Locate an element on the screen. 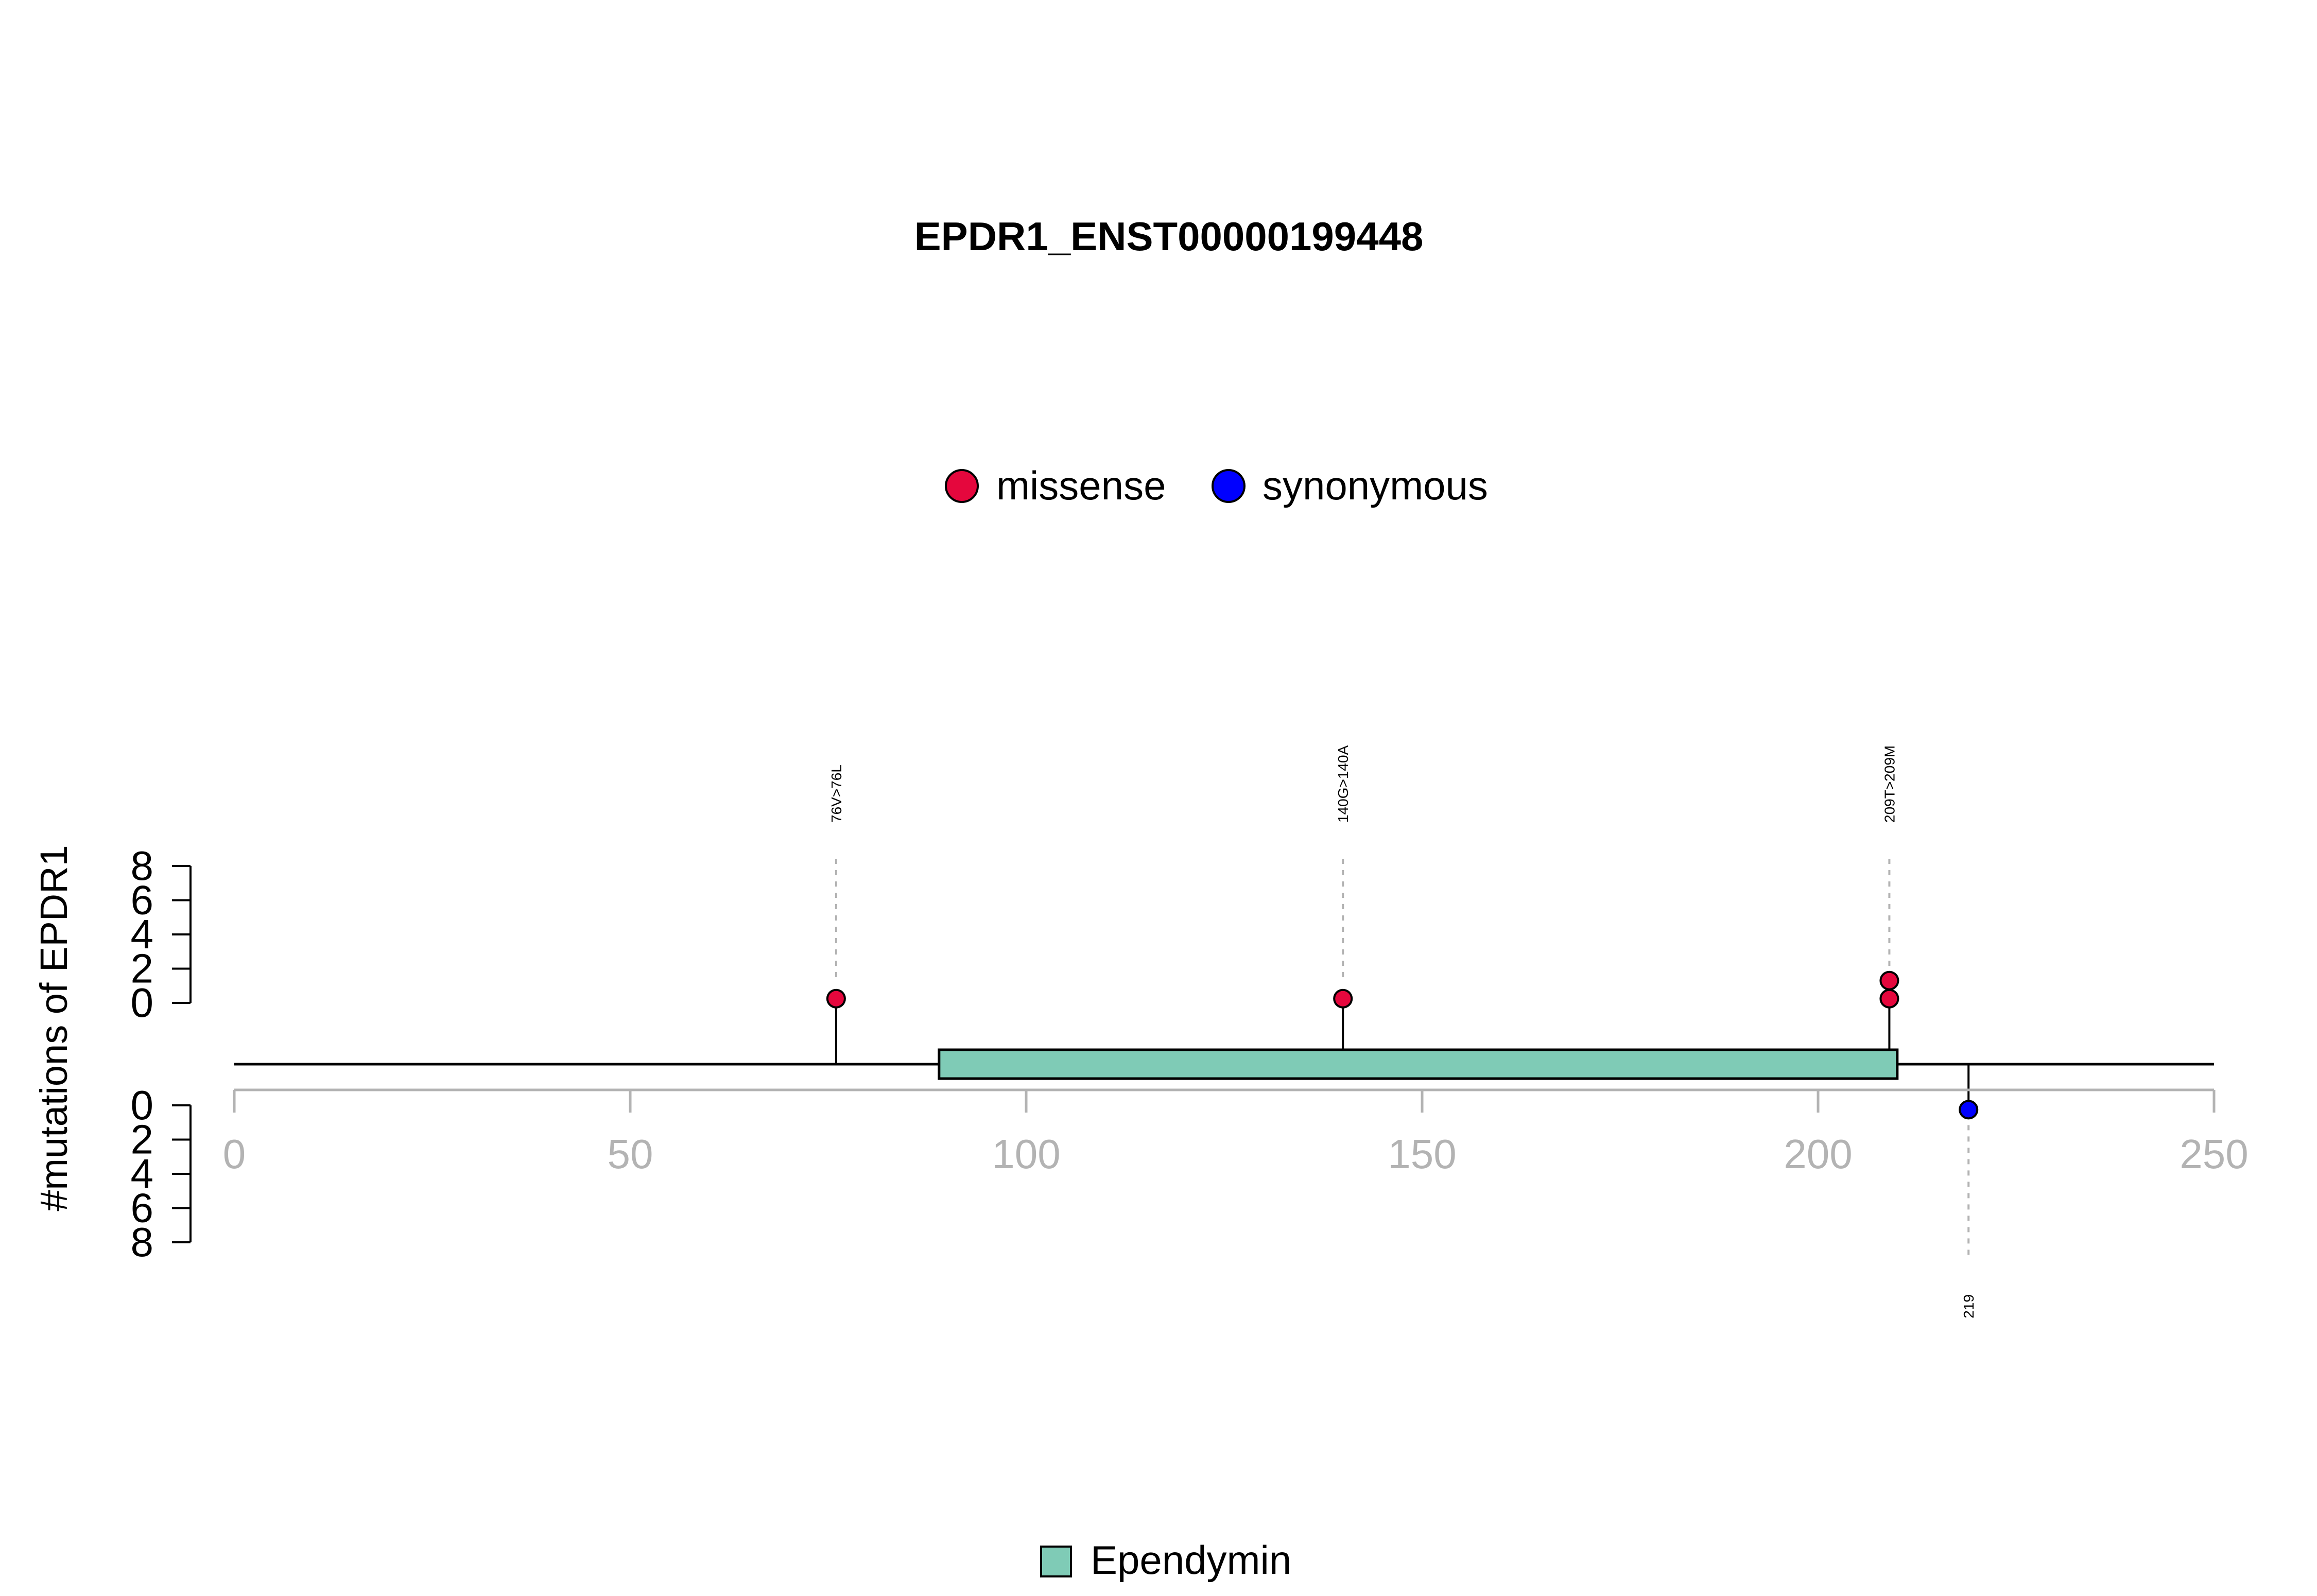 This screenshot has width=2317, height=1596. y-tick-label-upper: 8 is located at coordinates (142, 866).